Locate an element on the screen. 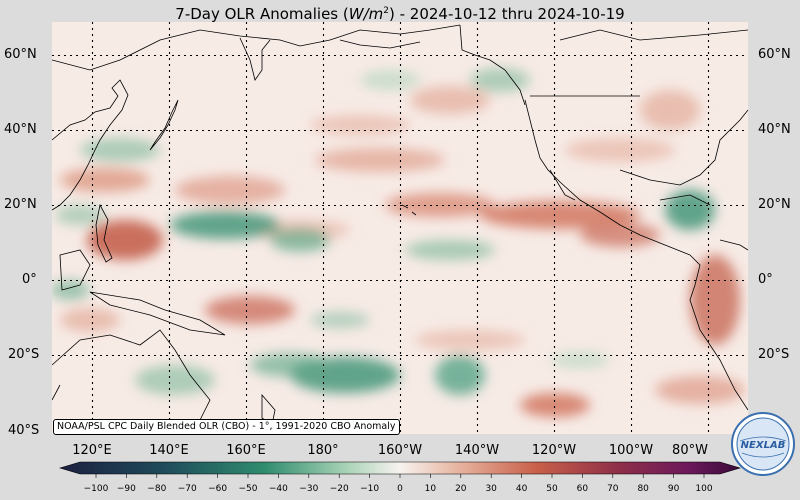  lat-label-right: 0° is located at coordinates (765, 279).